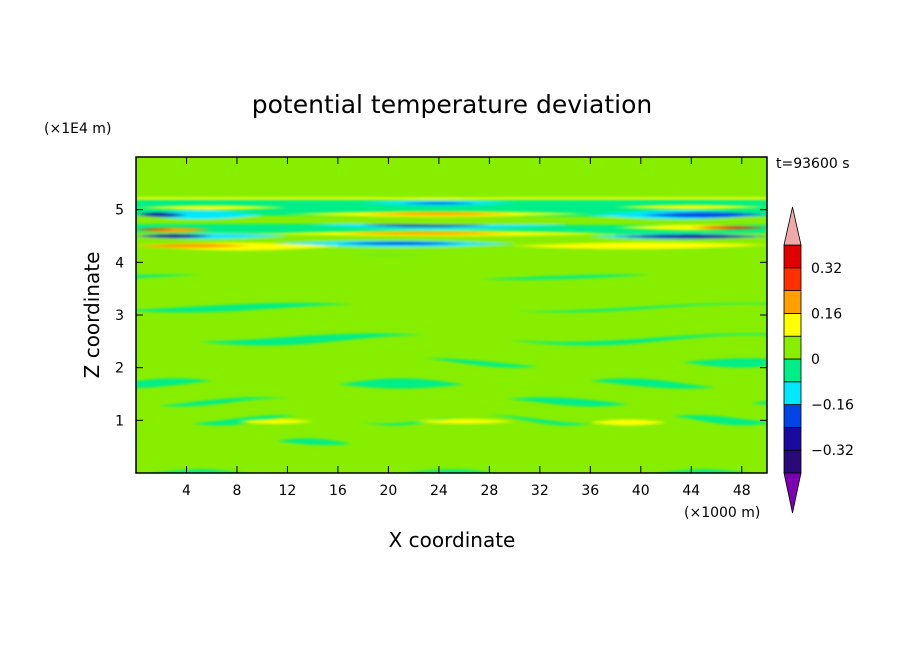 The image size is (904, 654). What do you see at coordinates (742, 491) in the screenshot?
I see `x-tick-label: 48` at bounding box center [742, 491].